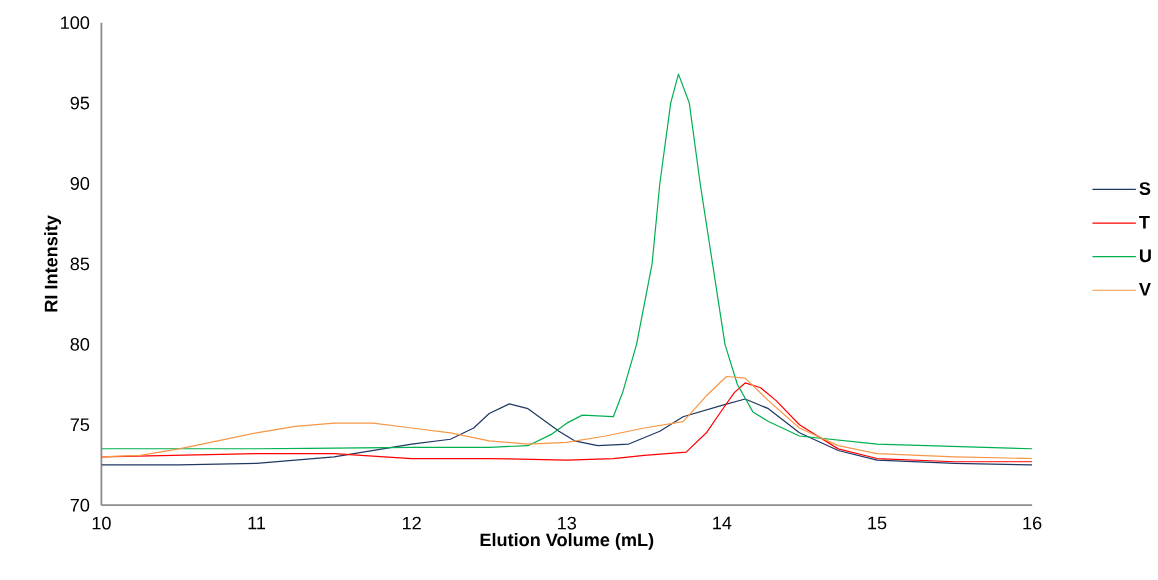 This screenshot has width=1158, height=580. I want to click on line-series, so click(567, 432).